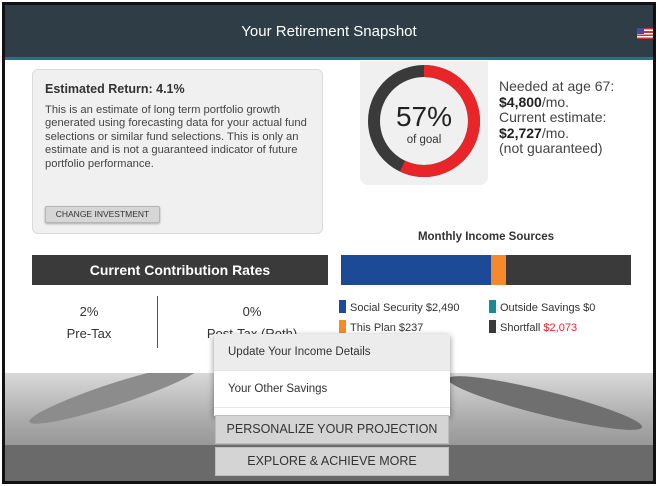 The height and width of the screenshot is (486, 658). I want to click on income-sources-title: Monthly Income Sources, so click(486, 237).